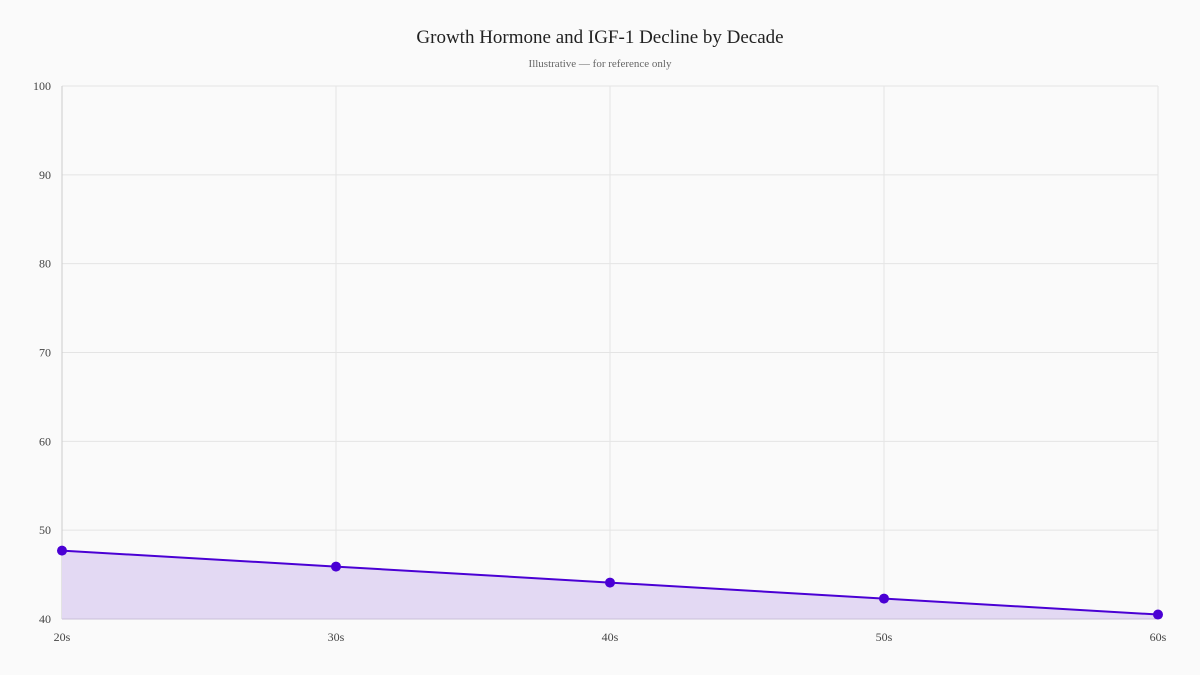  I want to click on chart-subtitle: Illustrative — for reference only, so click(600, 64).